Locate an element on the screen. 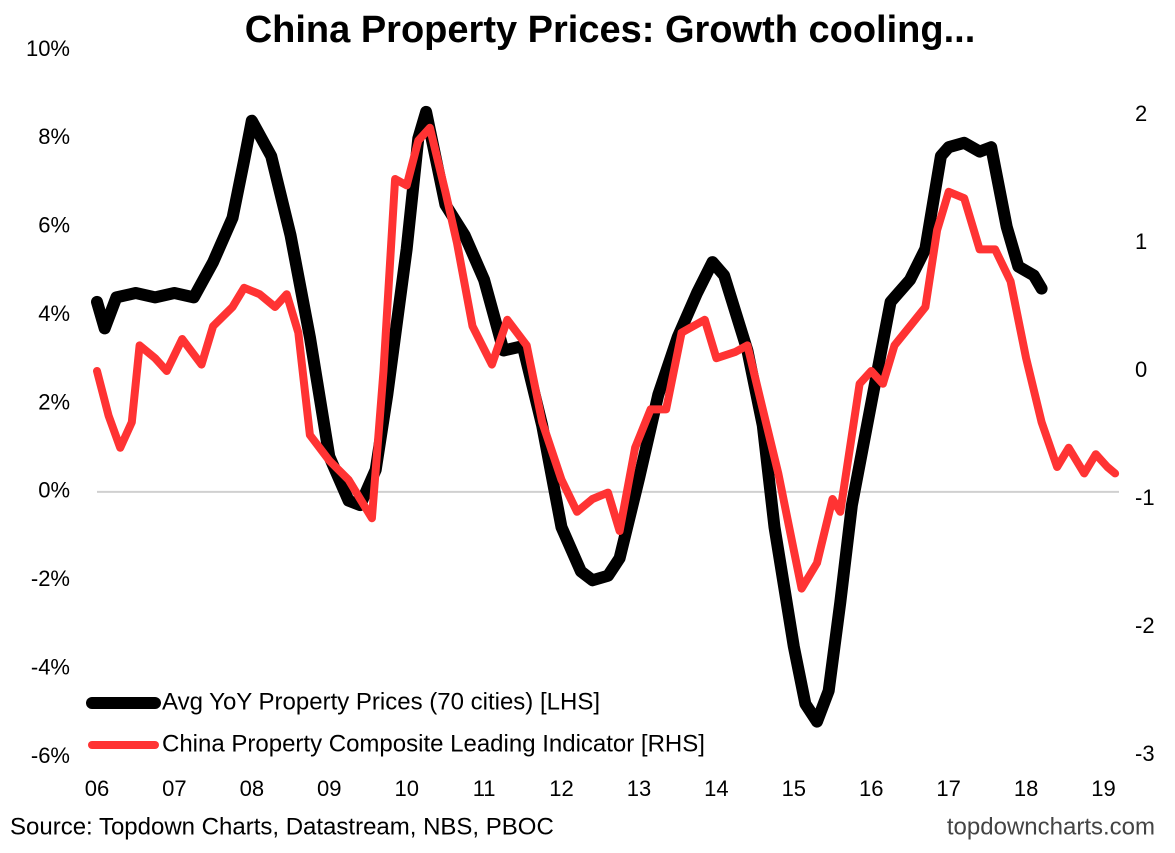 This screenshot has width=1175, height=853. x-tick-label: 17 is located at coordinates (948, 788).